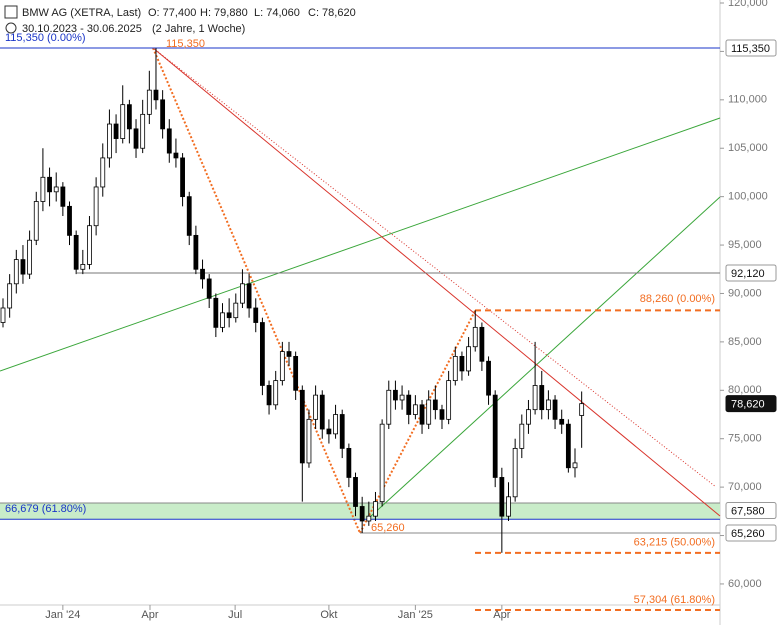 Image resolution: width=780 pixels, height=625 pixels. What do you see at coordinates (277, 13) in the screenshot?
I see `low: L: 74,060` at bounding box center [277, 13].